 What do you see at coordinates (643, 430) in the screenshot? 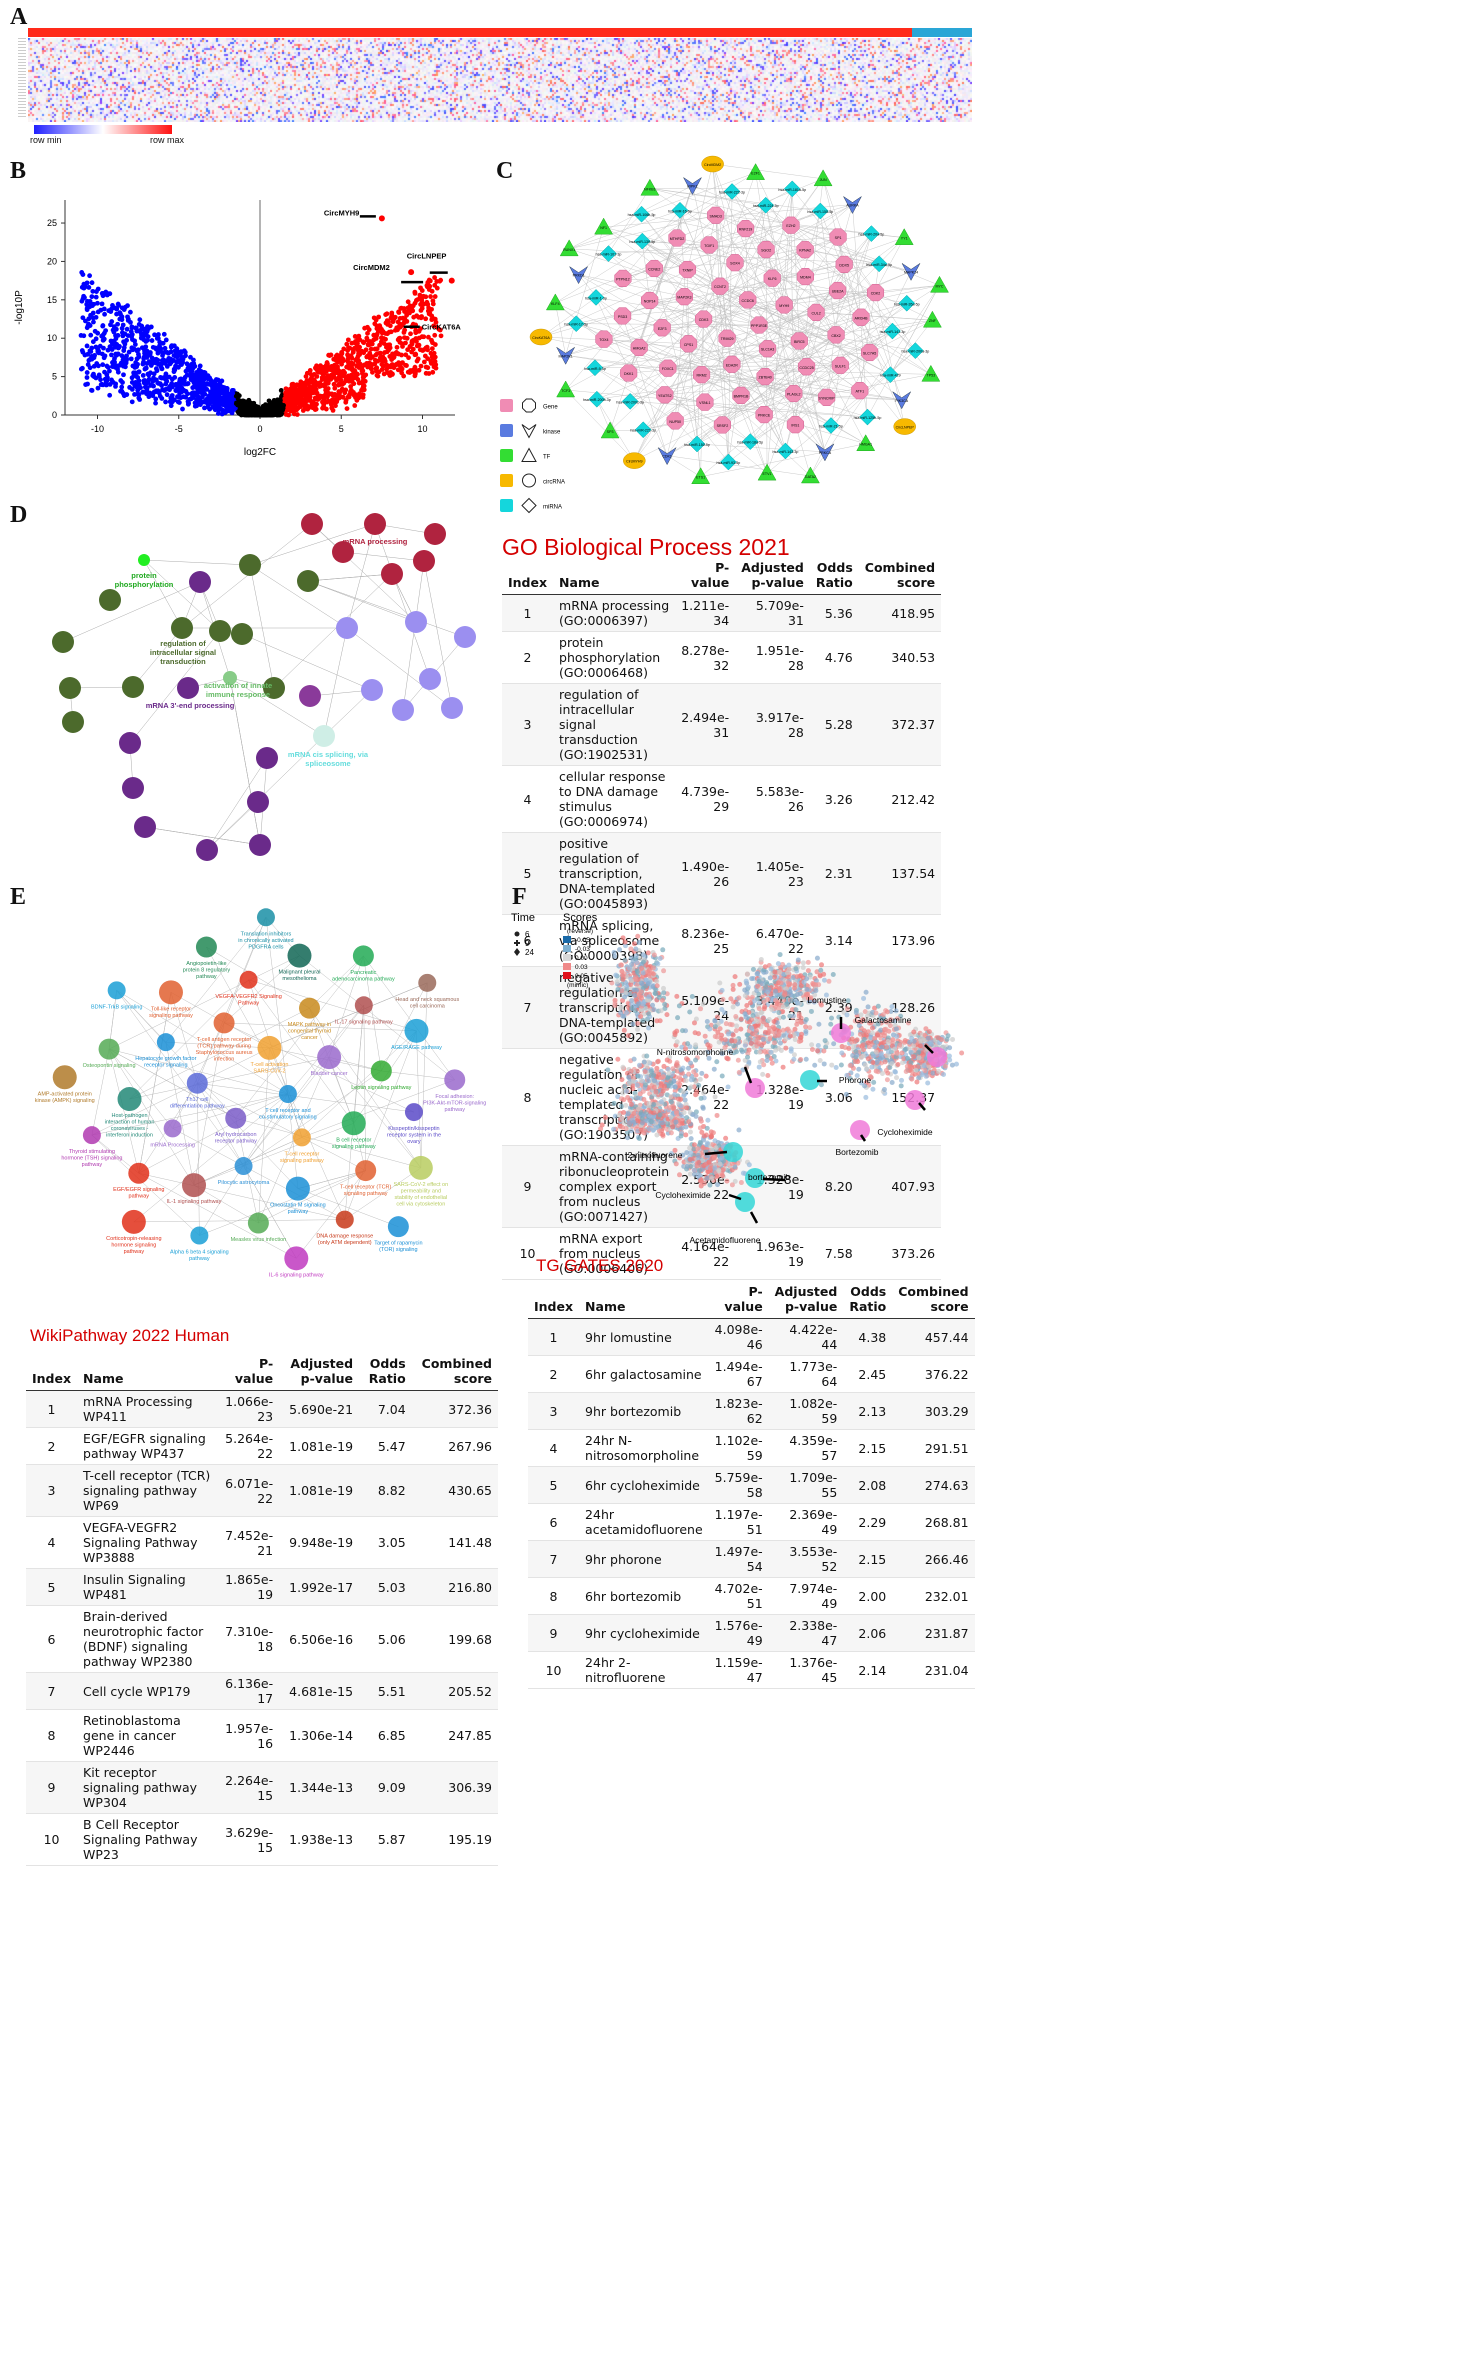
I see `network-node: hsa-miR-221-3p` at bounding box center [643, 430].